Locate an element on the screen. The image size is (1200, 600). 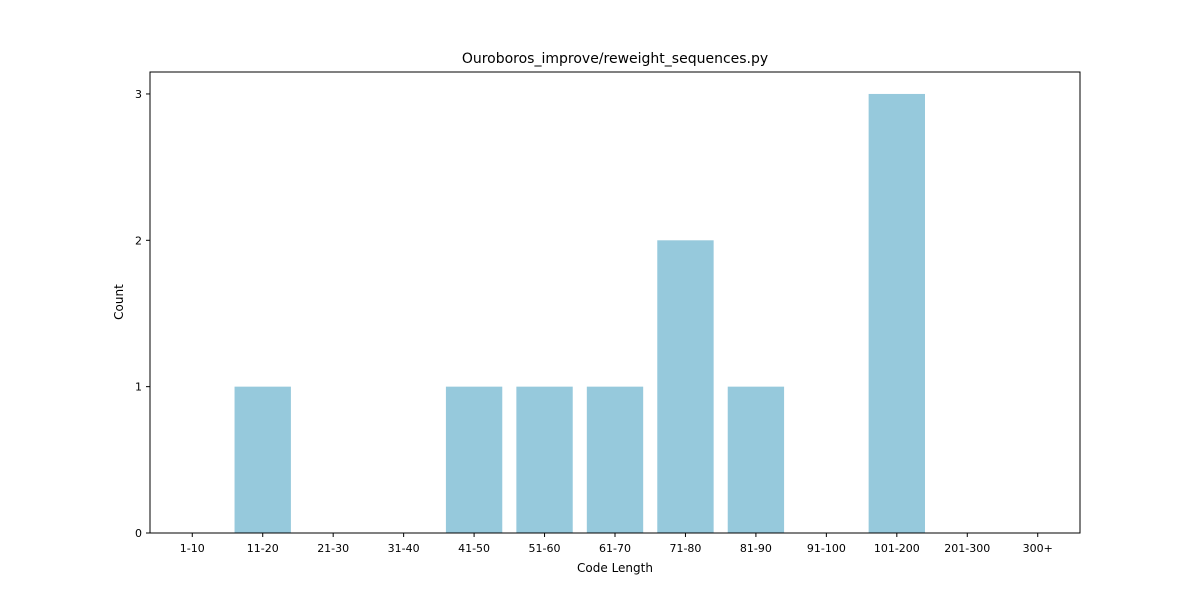
y-tick-label: 0 is located at coordinates (138, 533).